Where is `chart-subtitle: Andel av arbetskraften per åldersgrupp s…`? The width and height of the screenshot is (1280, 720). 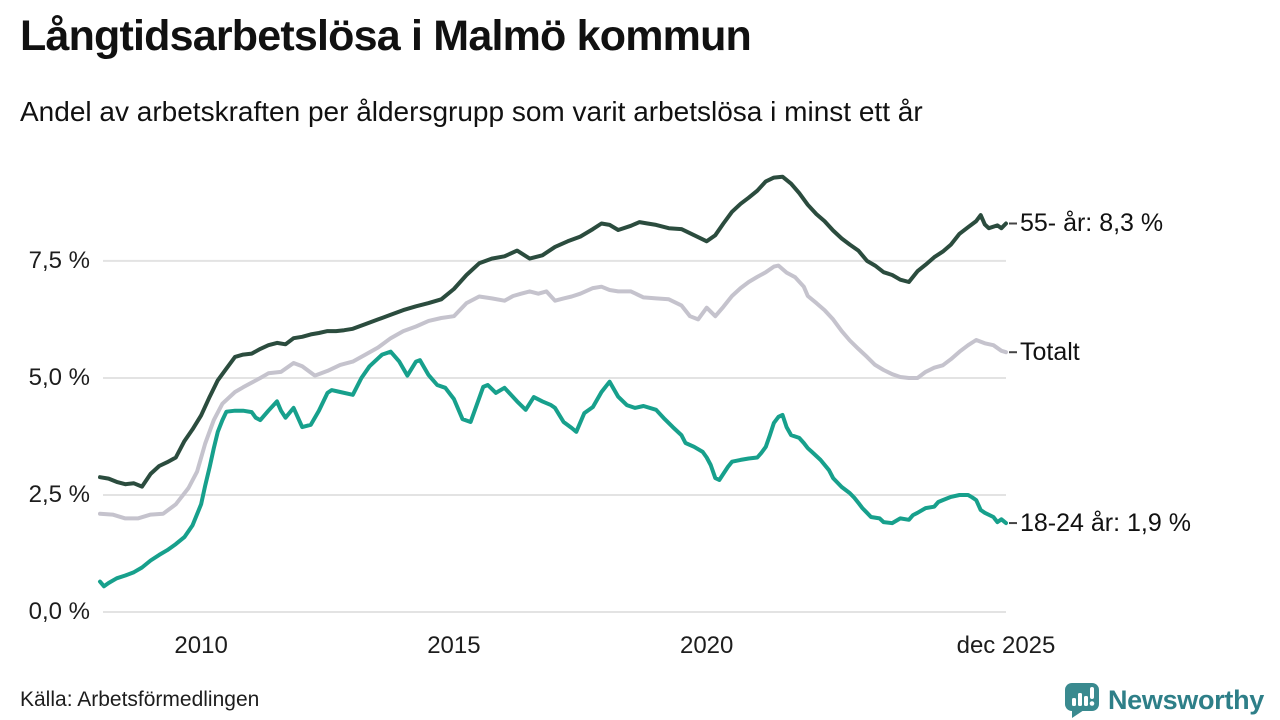 chart-subtitle: Andel av arbetskraften per åldersgrupp s… is located at coordinates (471, 111).